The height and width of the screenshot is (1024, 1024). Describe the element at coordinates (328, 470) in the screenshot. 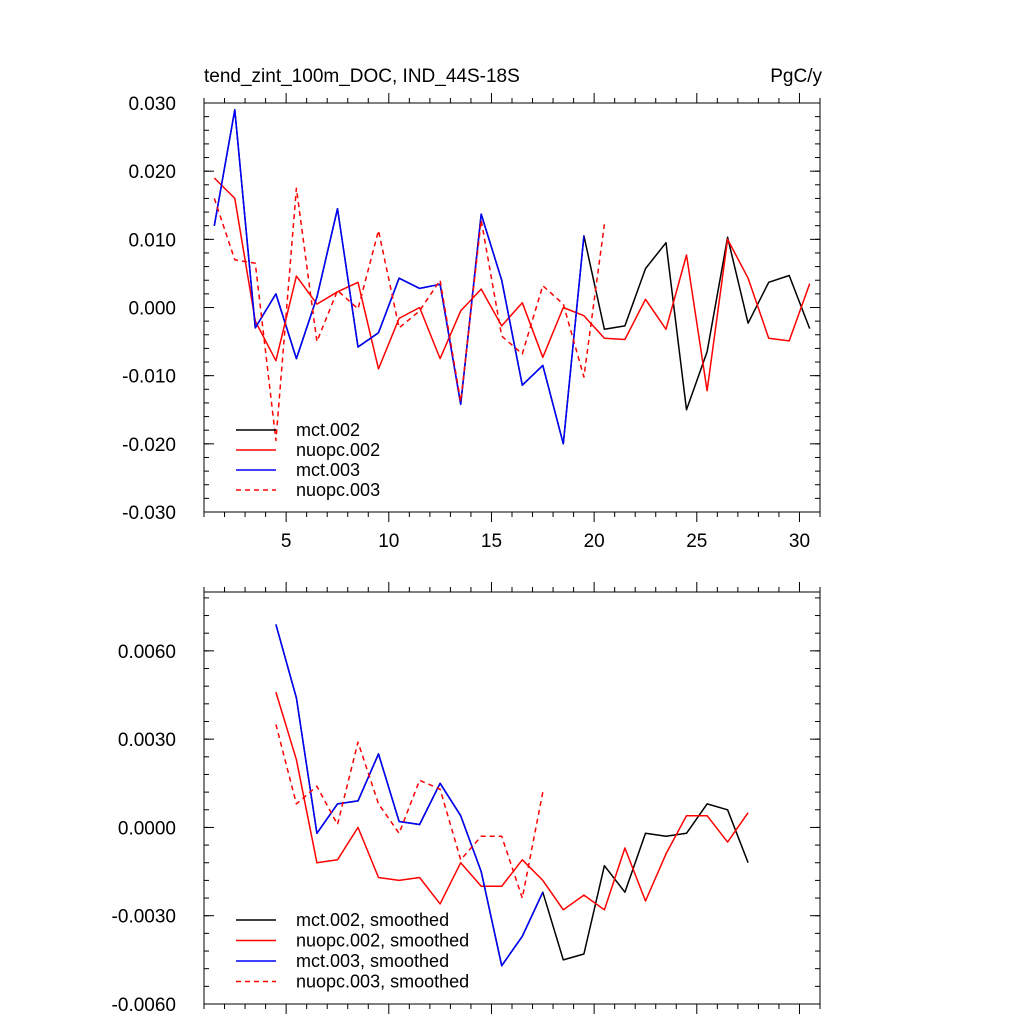

I see `legend-label: mct.003` at that location.